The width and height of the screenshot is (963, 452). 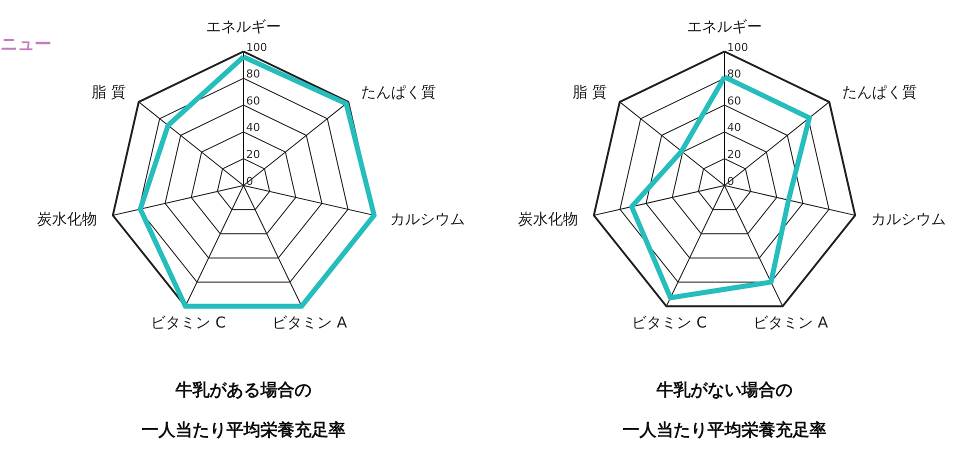 I want to click on text: 牛乳がある場合の, so click(x=243, y=390).